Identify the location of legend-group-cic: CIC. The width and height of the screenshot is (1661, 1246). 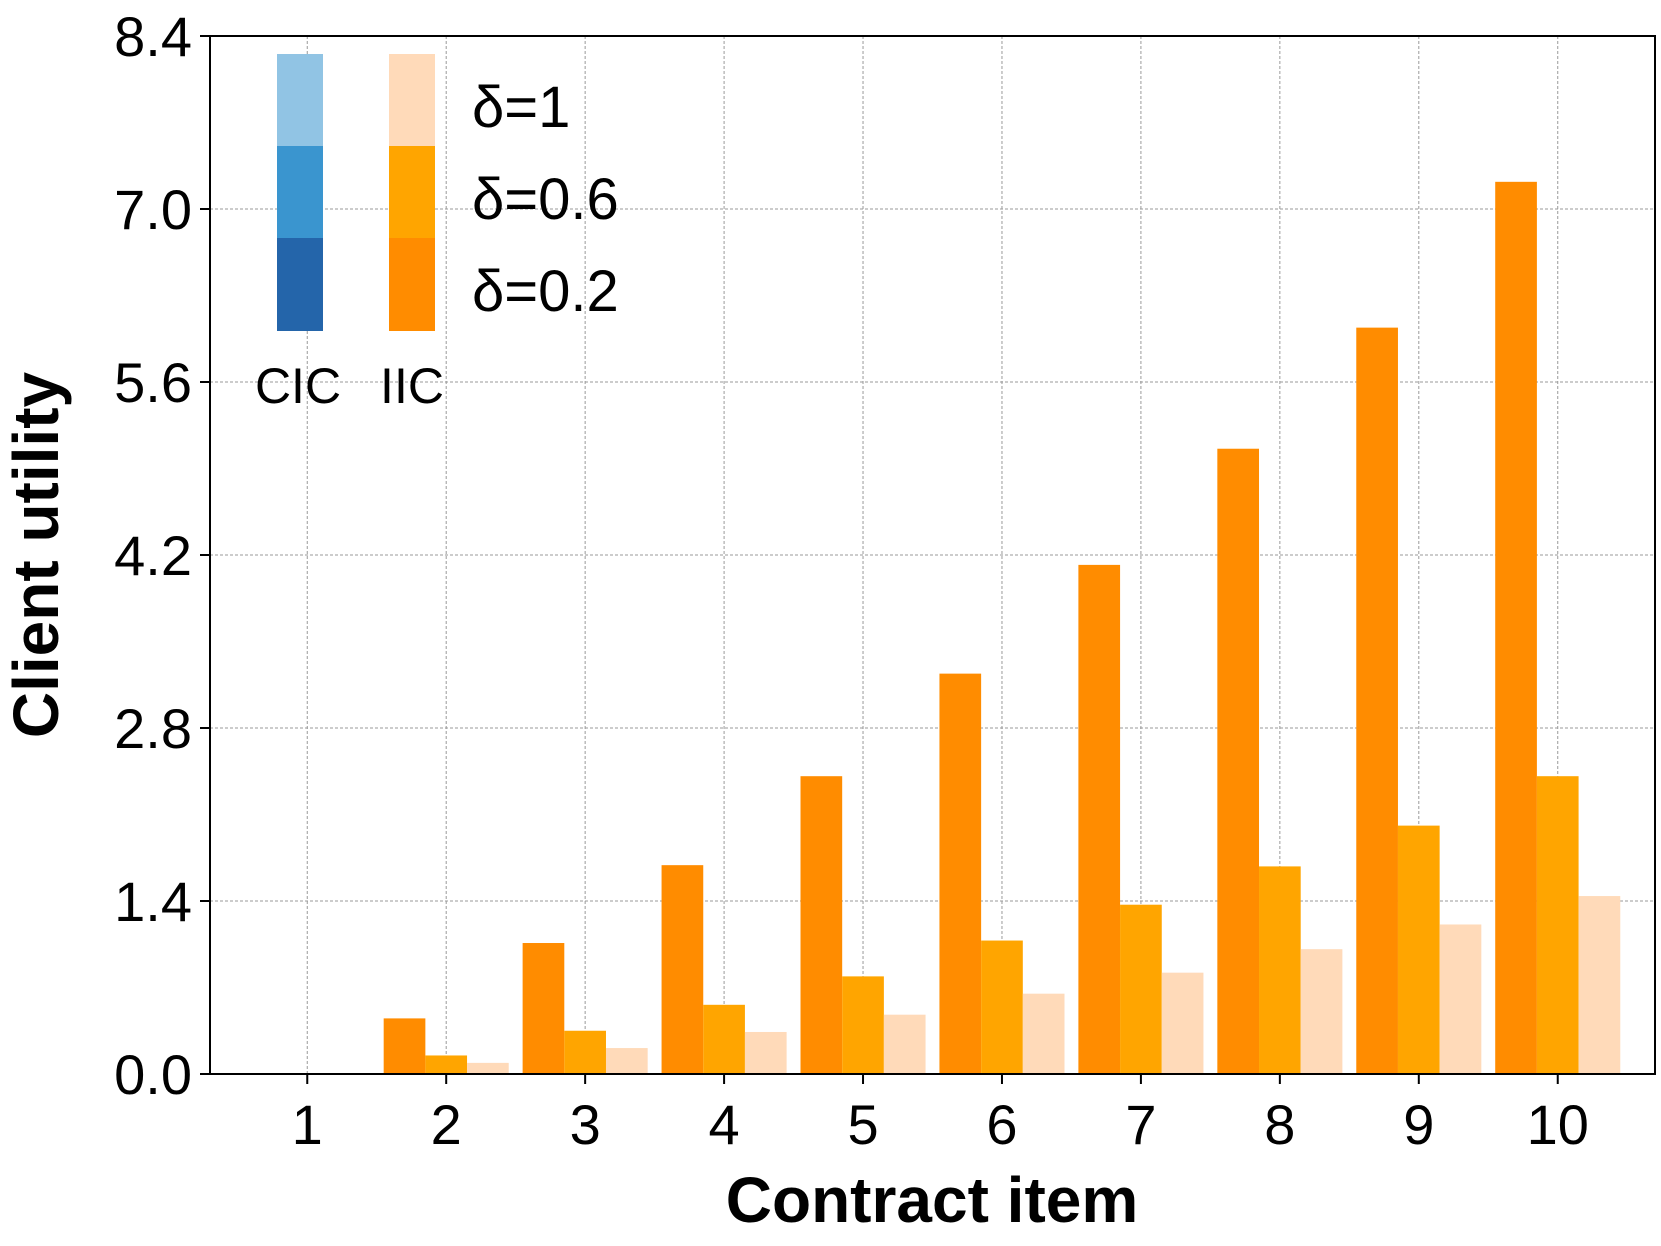
(298, 386).